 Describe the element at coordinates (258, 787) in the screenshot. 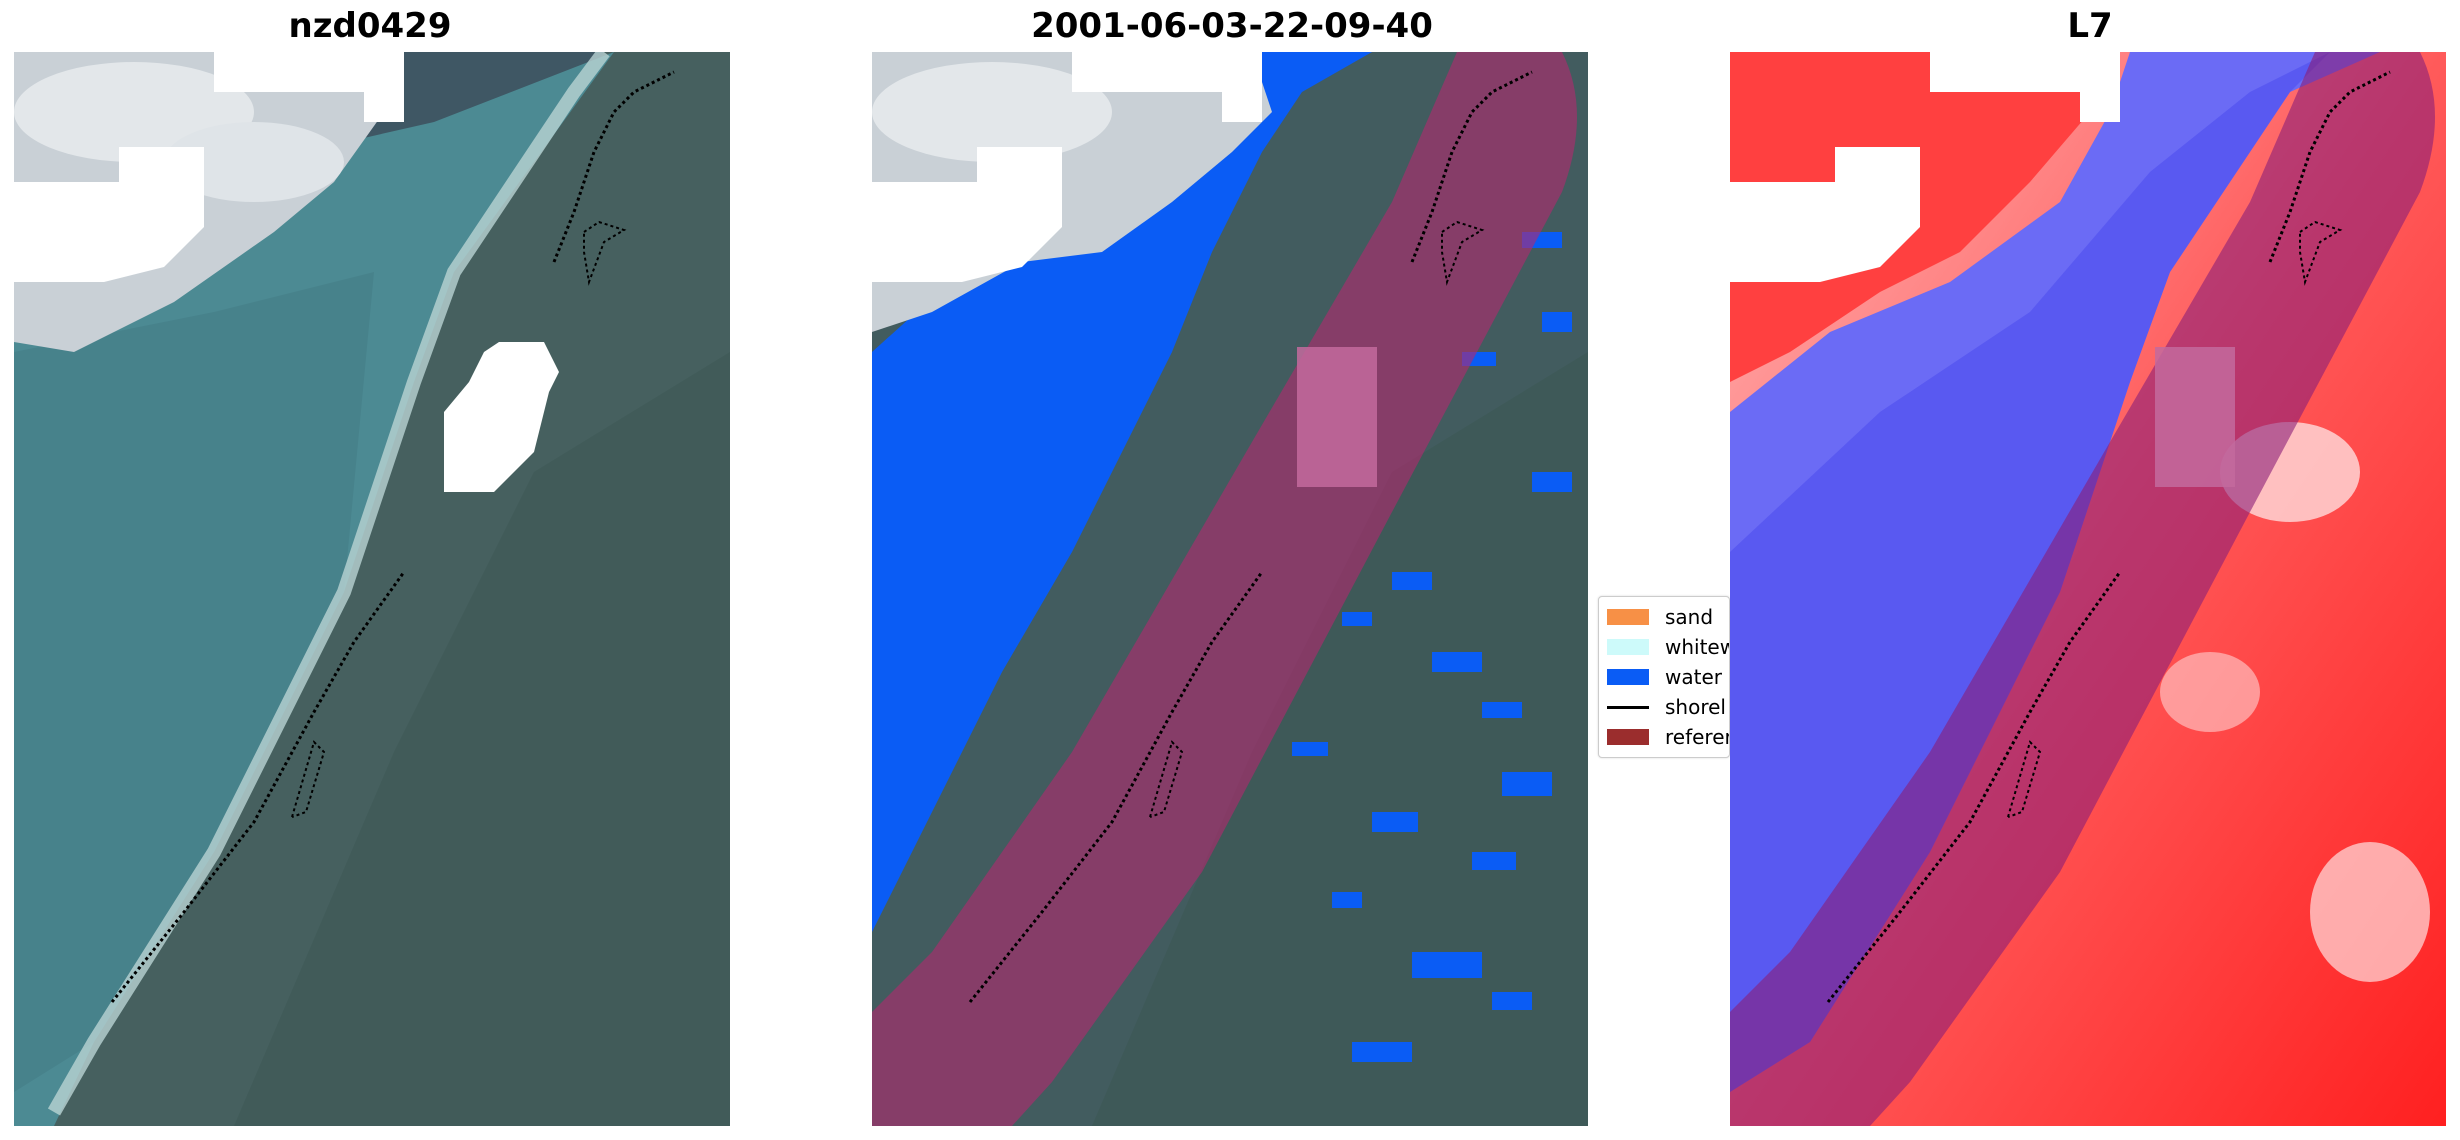

I see `shoreline-trace` at that location.